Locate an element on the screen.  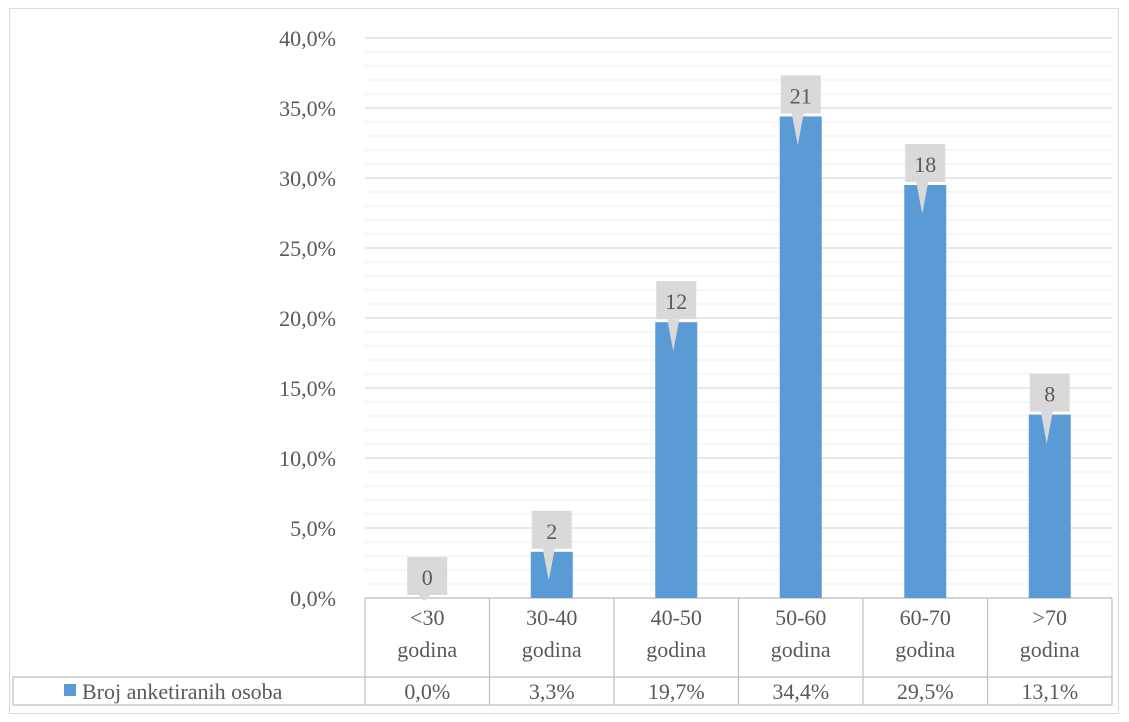
y-tick-label: 20,0% is located at coordinates (307, 318).